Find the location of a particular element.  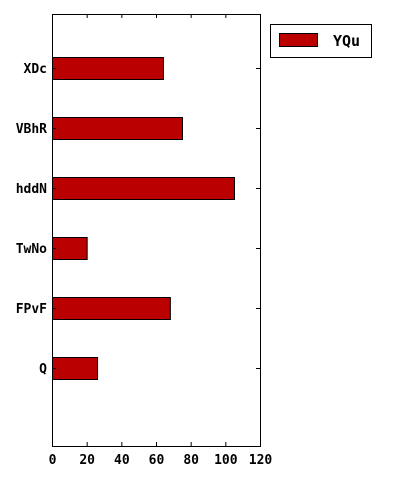

y-tick-label: hddN is located at coordinates (31, 189).